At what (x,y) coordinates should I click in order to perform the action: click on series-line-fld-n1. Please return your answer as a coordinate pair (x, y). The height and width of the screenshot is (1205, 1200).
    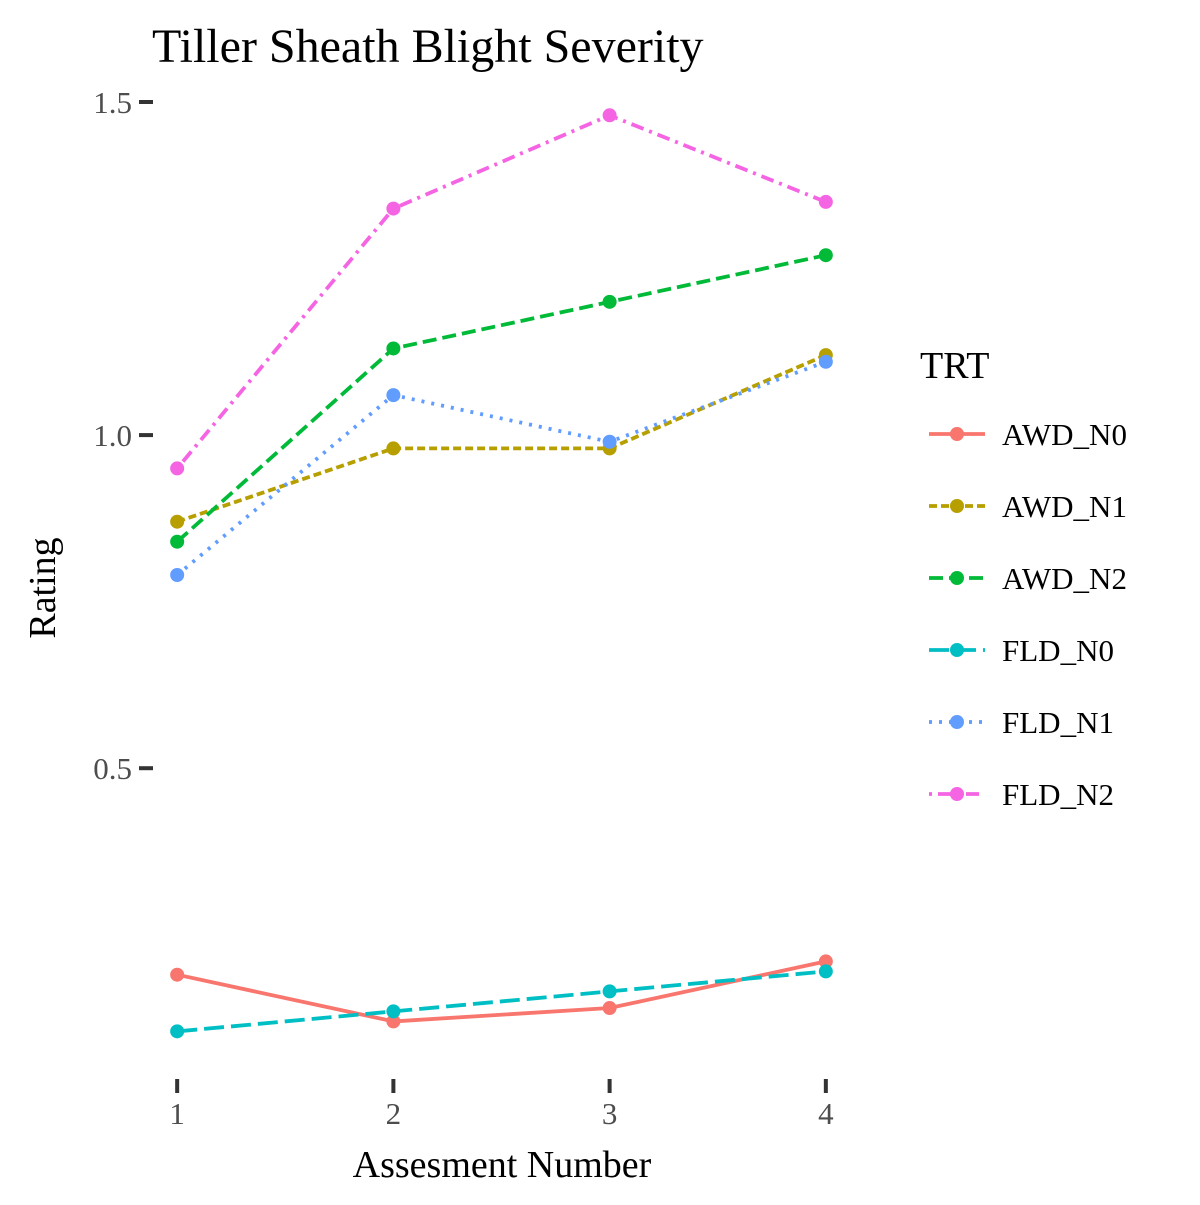
    Looking at the image, I should click on (501, 468).